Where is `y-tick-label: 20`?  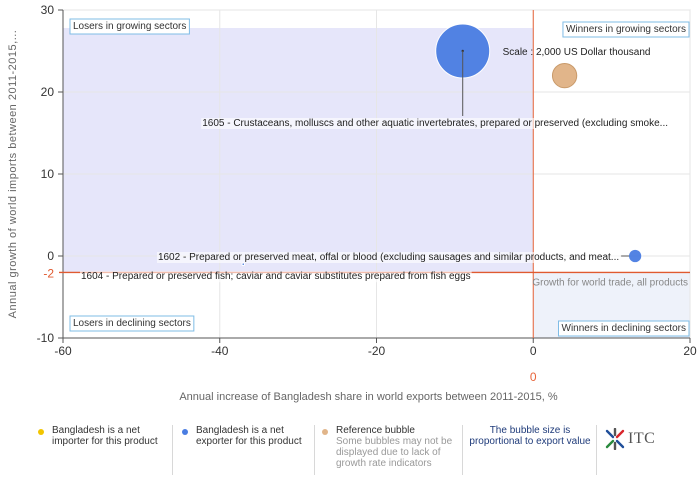 y-tick-label: 20 is located at coordinates (48, 92).